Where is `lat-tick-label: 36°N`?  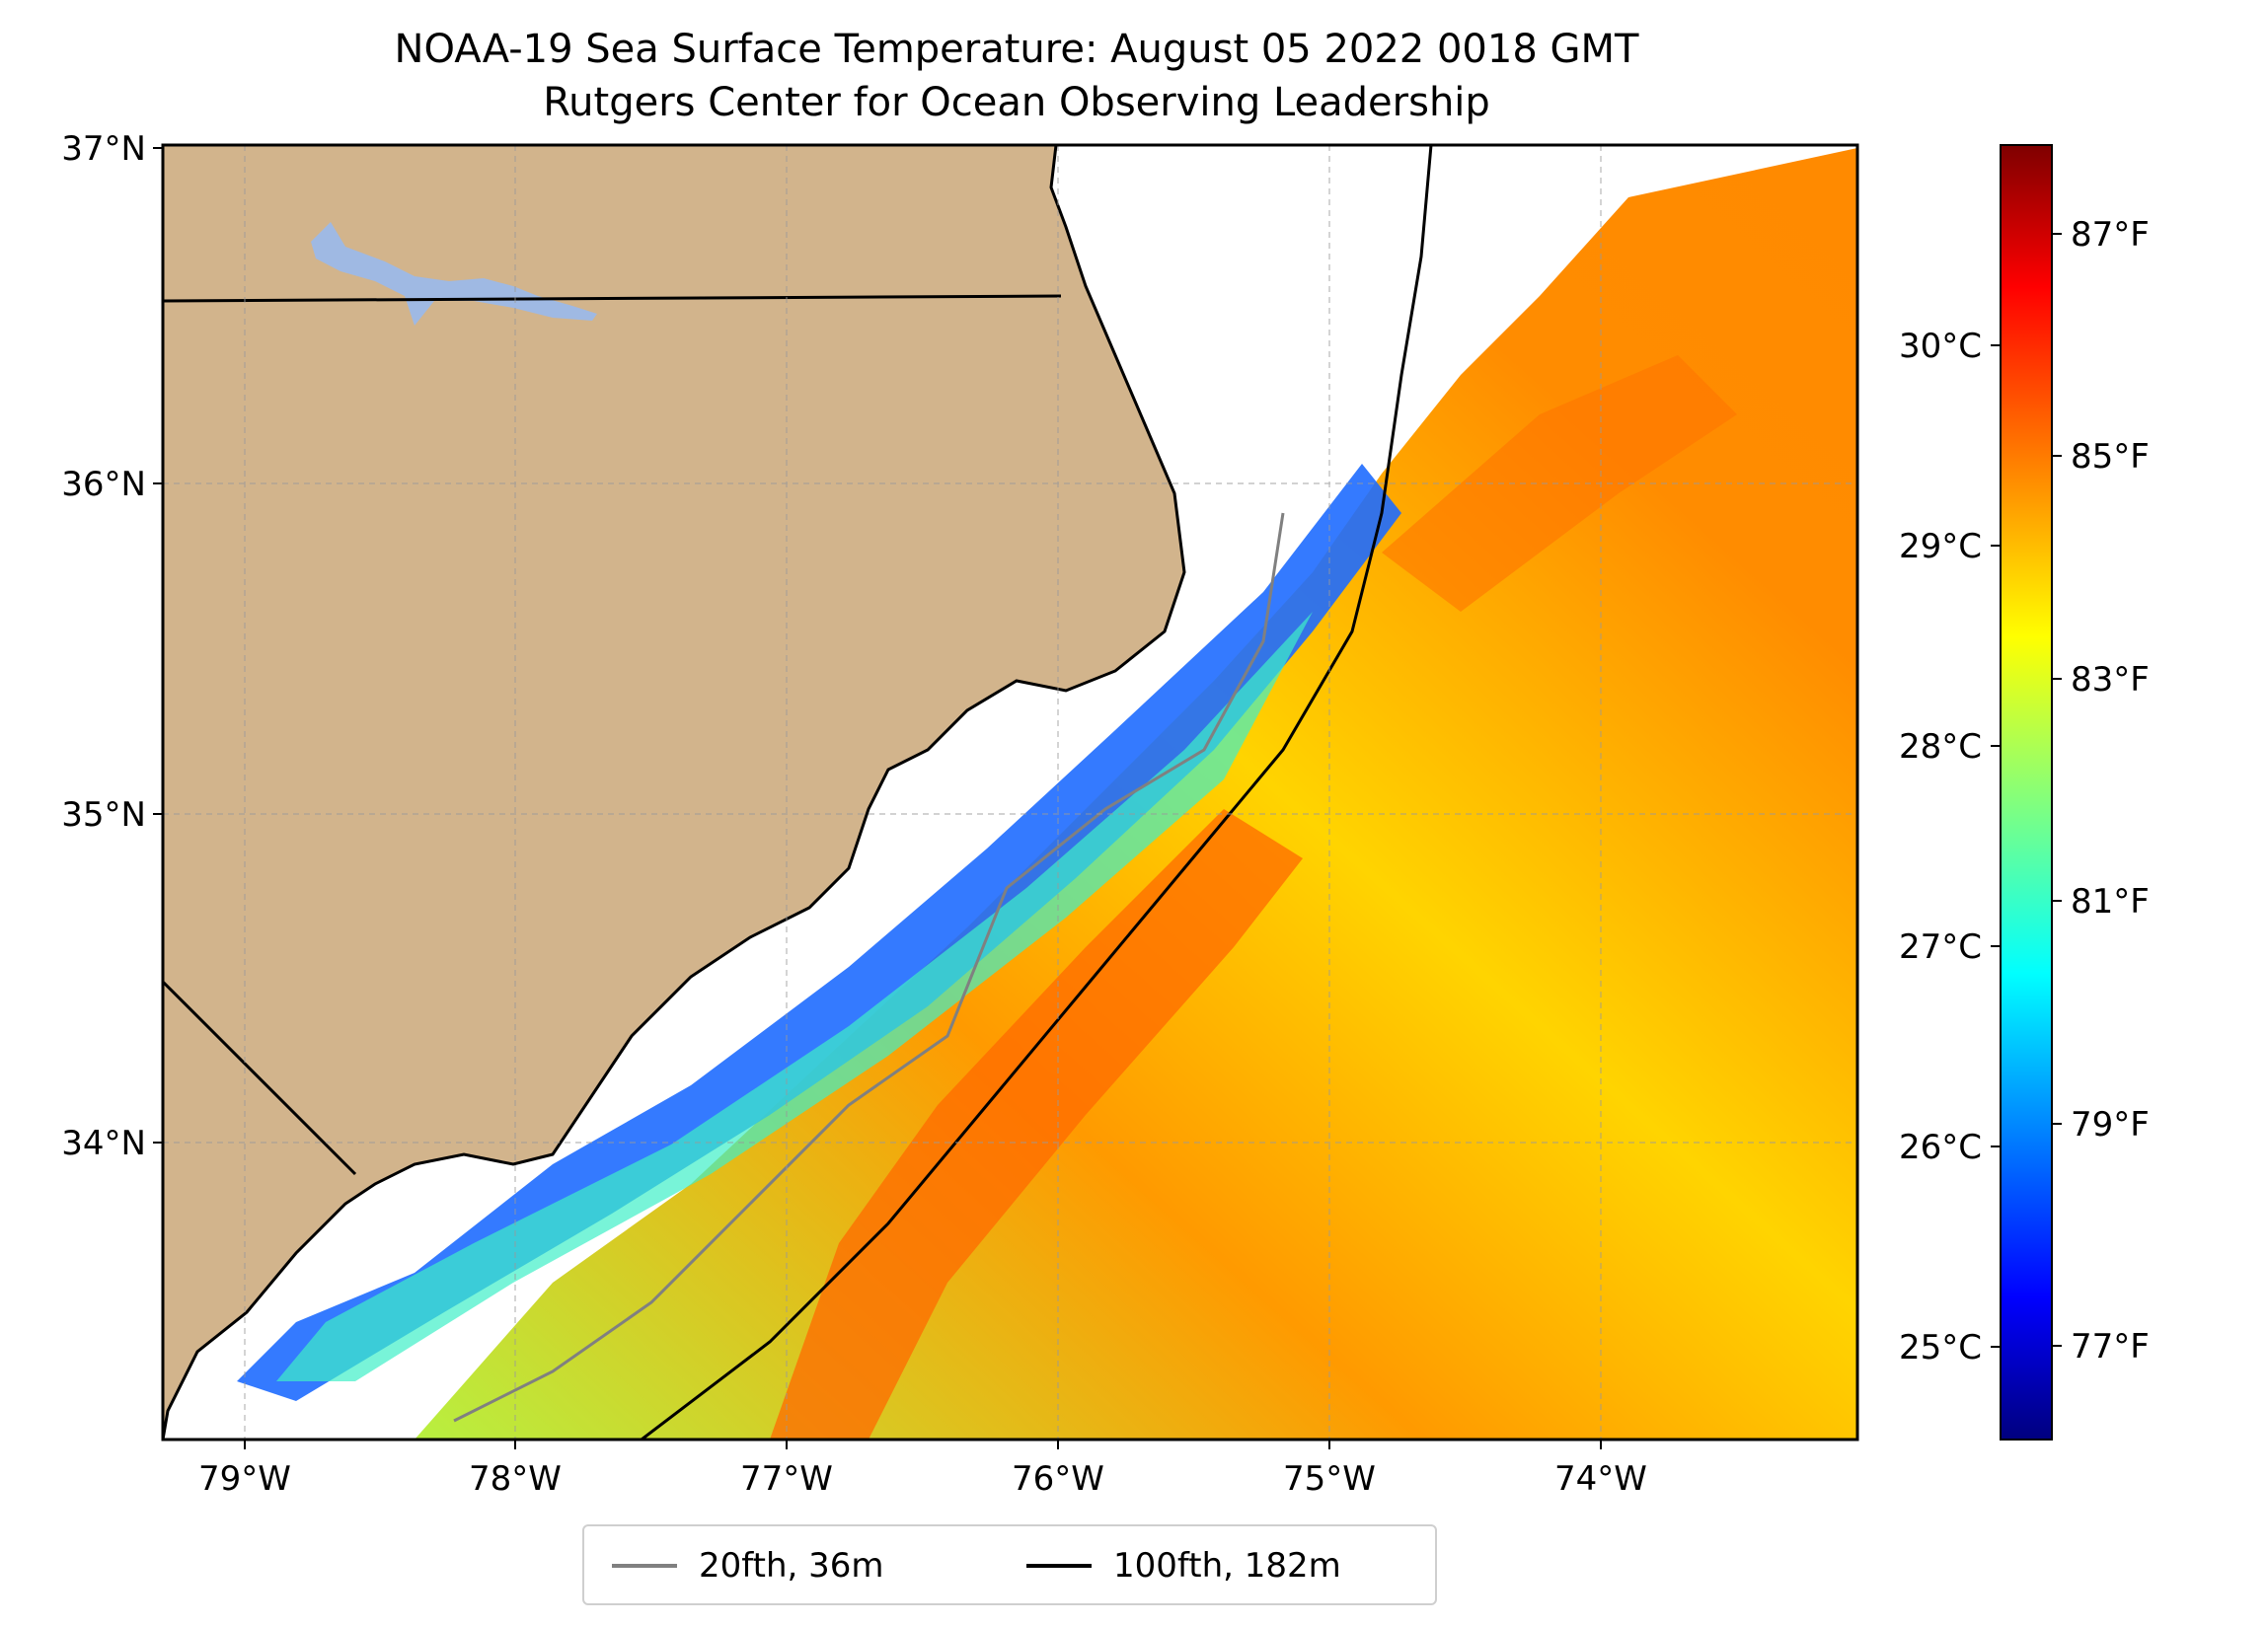 lat-tick-label: 36°N is located at coordinates (103, 484).